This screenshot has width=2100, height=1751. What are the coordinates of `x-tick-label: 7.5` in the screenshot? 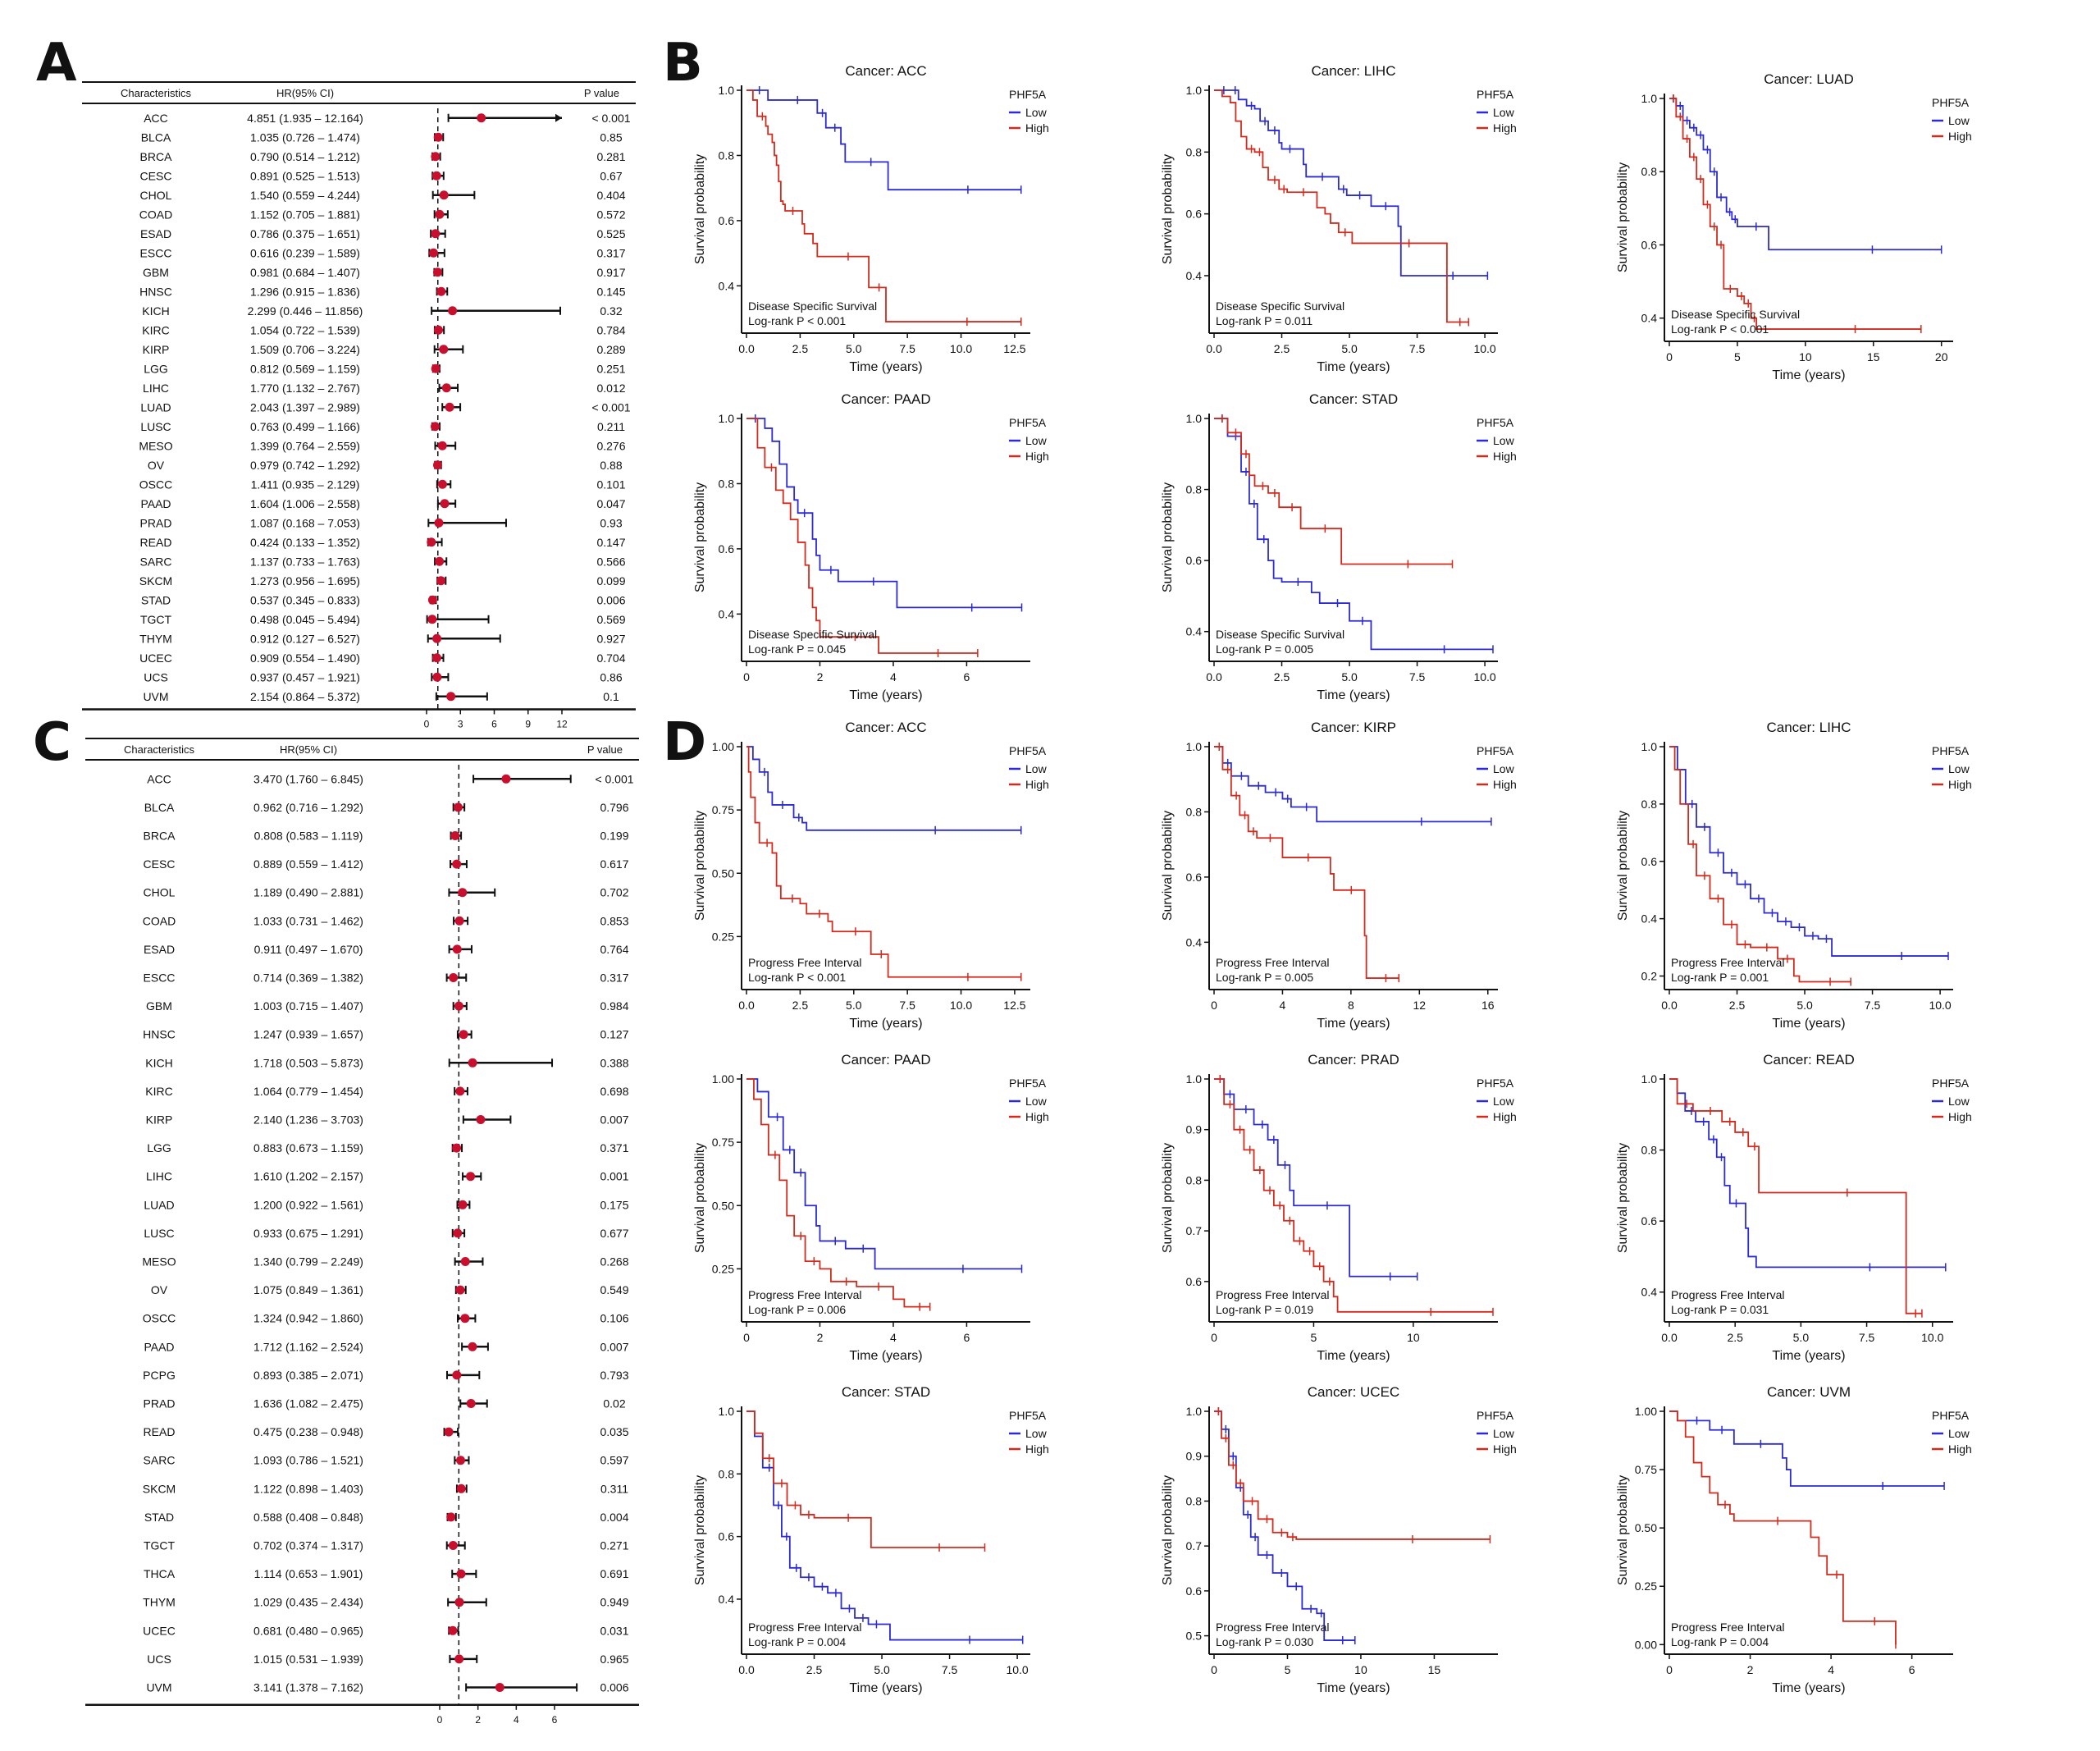 It's located at (1867, 1337).